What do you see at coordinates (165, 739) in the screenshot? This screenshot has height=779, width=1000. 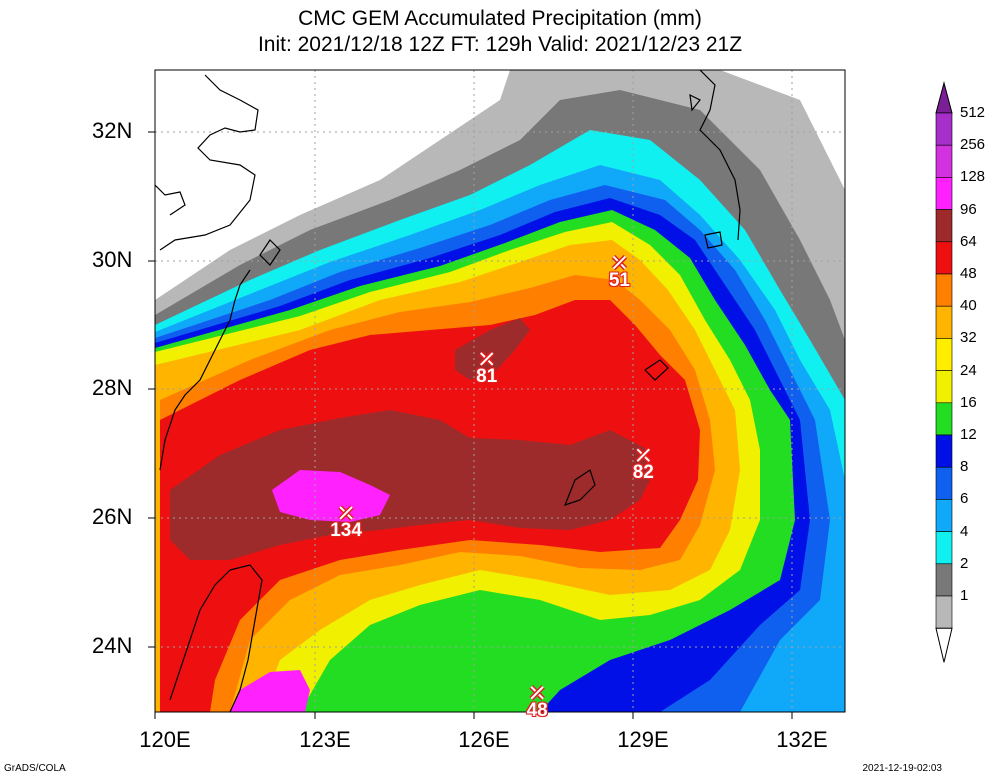 I see `lon-label-120e: 120E` at bounding box center [165, 739].